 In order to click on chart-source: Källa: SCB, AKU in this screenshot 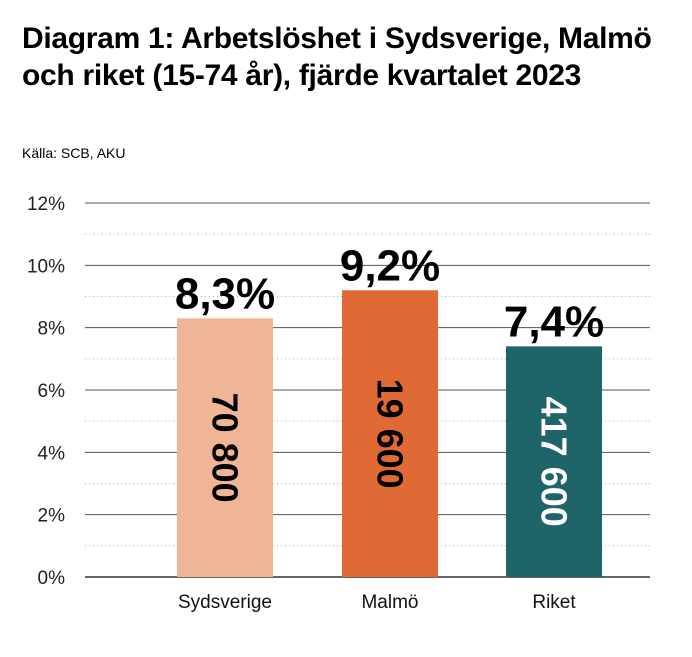, I will do `click(74, 153)`.